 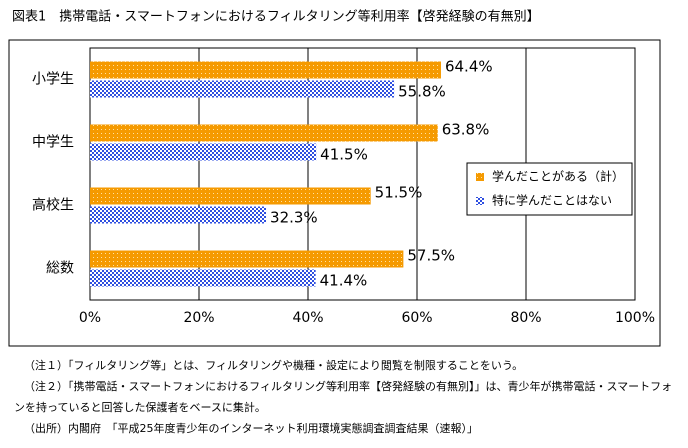 What do you see at coordinates (552, 200) in the screenshot?
I see `legend-label: 特に学んだことはない` at bounding box center [552, 200].